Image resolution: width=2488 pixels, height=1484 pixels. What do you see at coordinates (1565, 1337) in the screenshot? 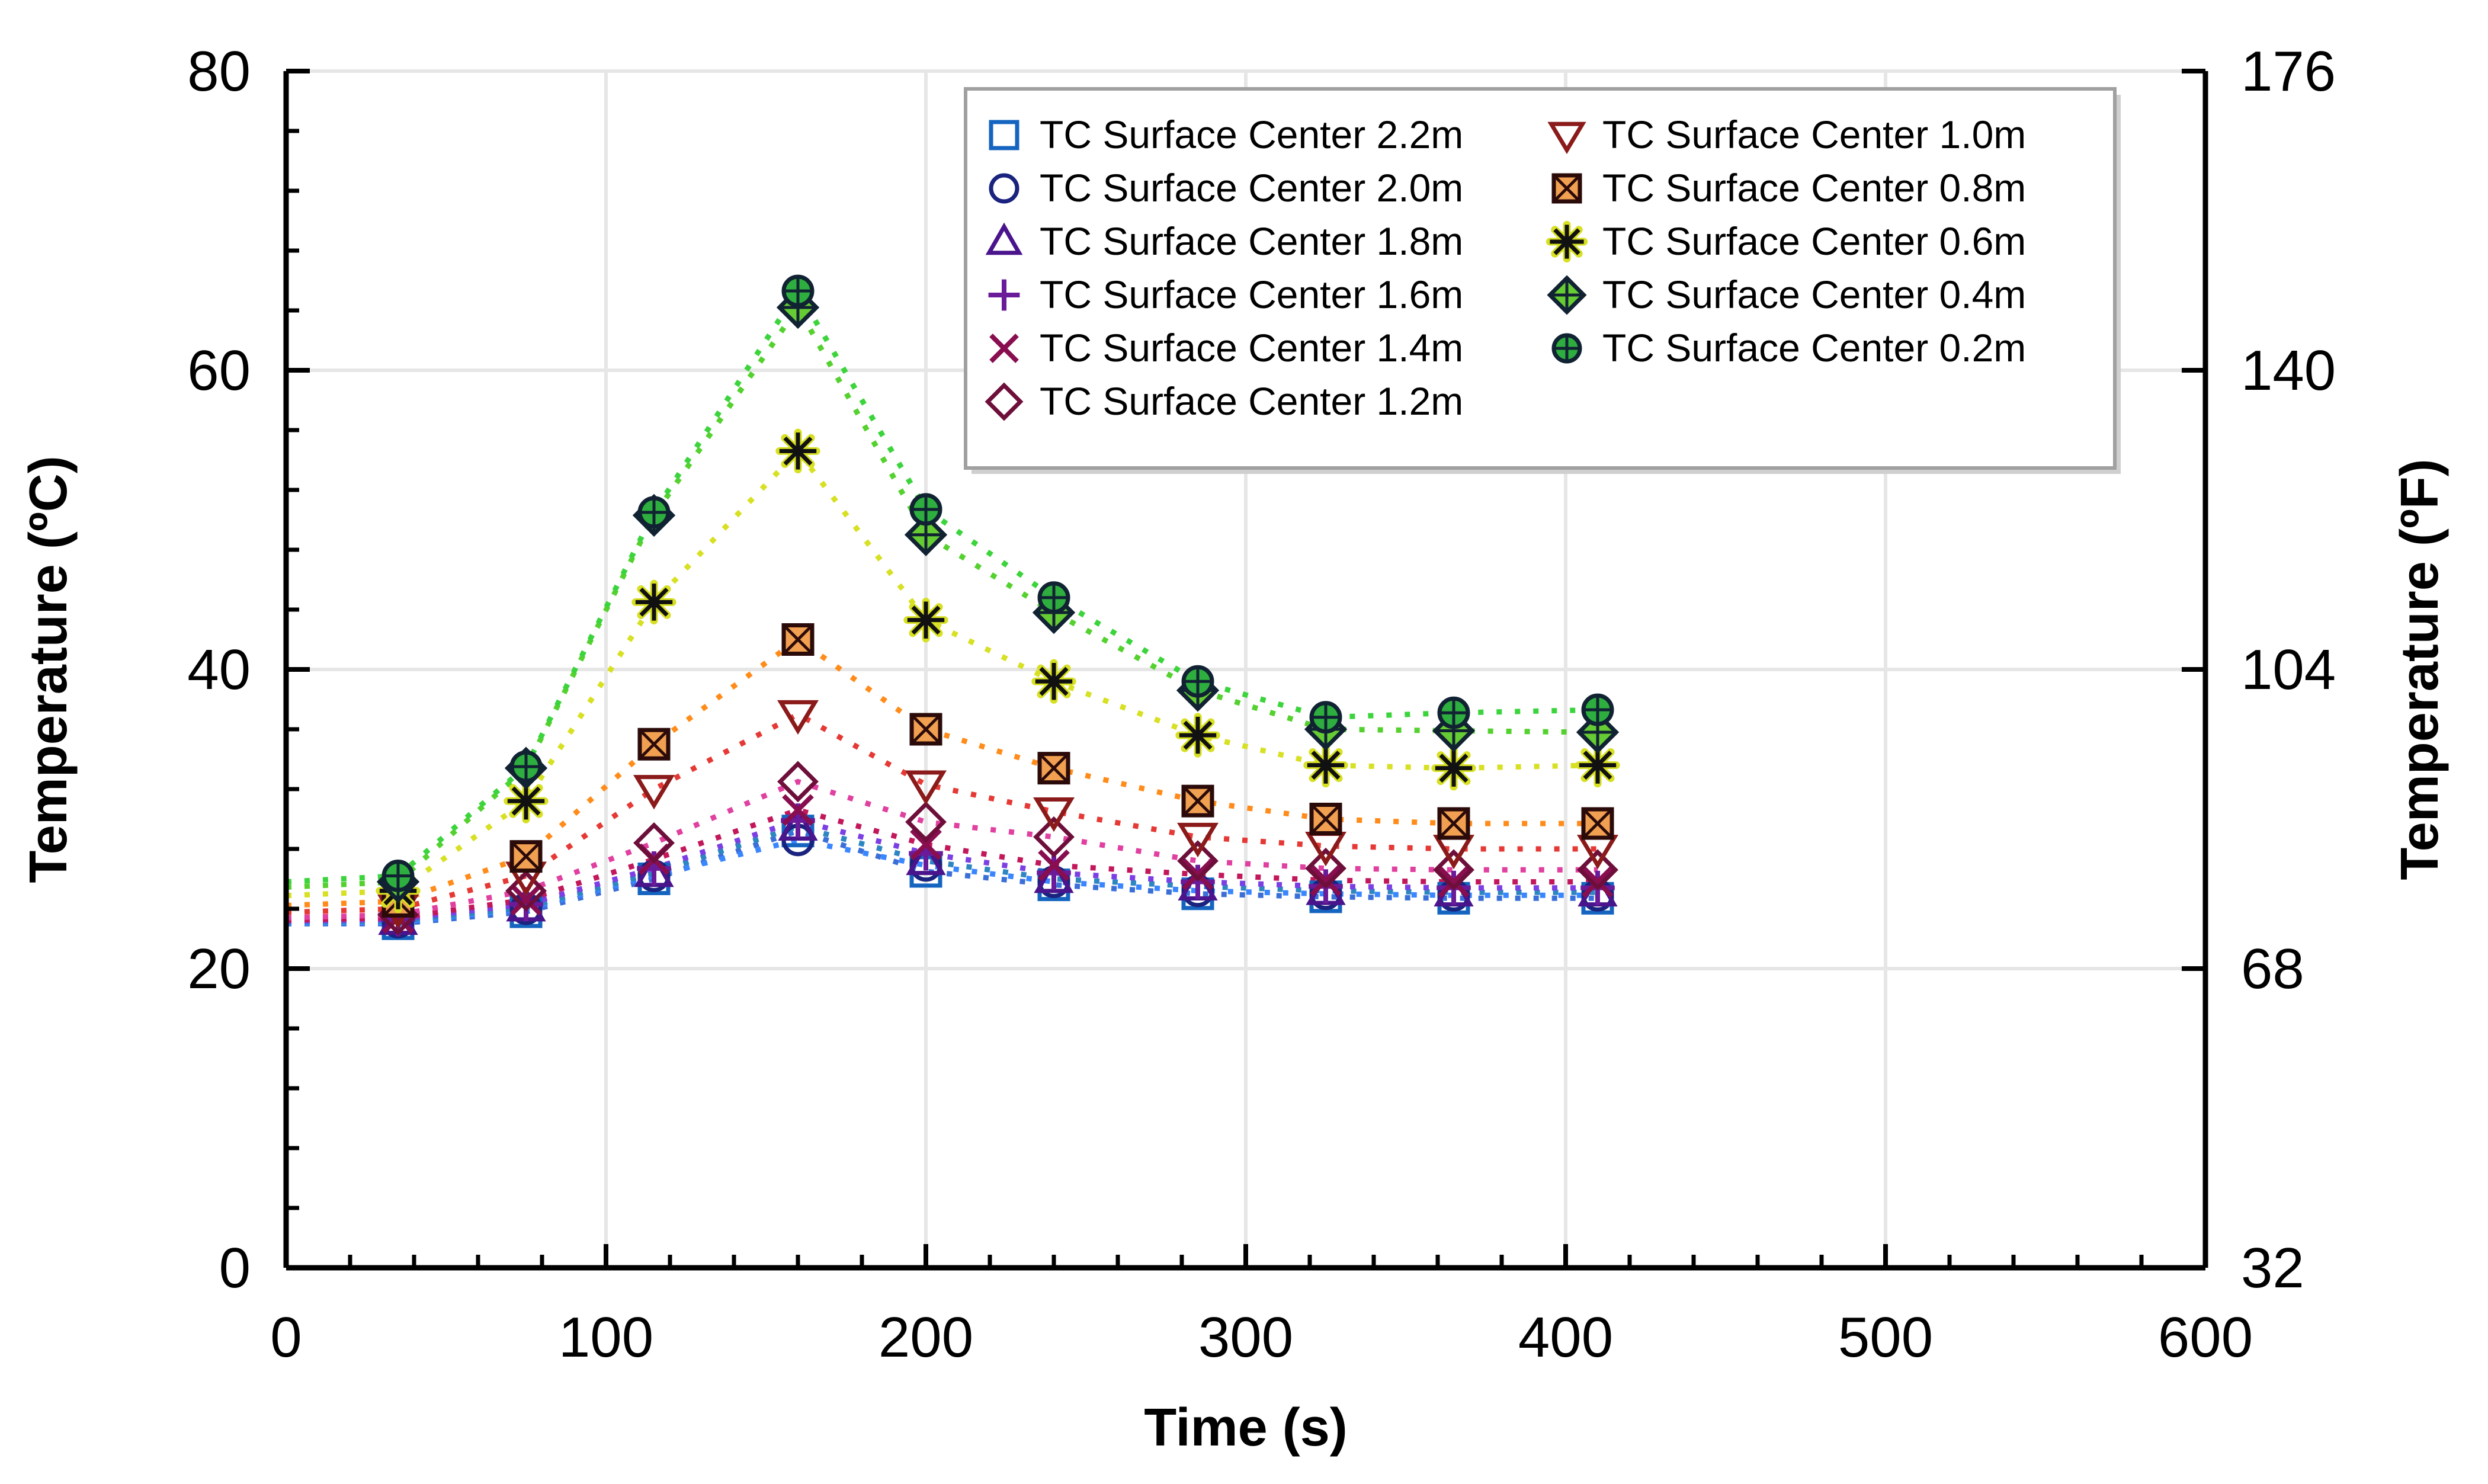
I see `x-tick-label: 400` at bounding box center [1565, 1337].